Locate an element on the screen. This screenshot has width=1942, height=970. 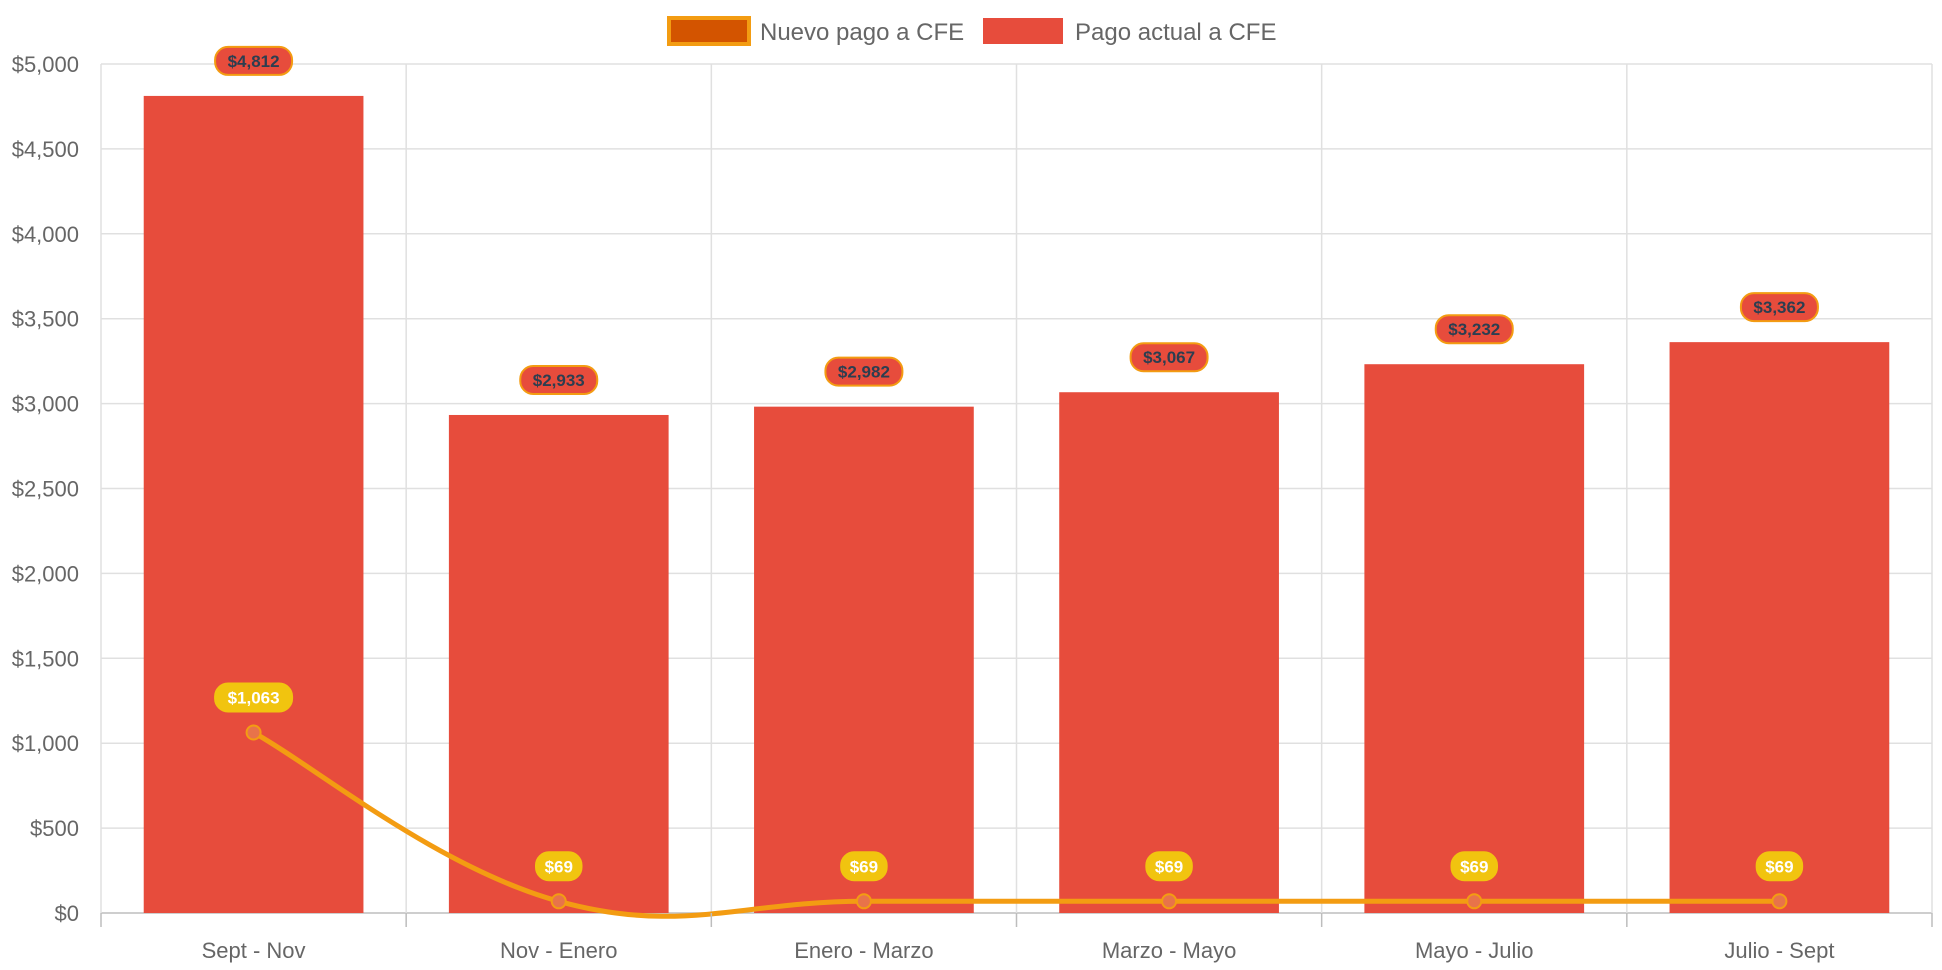
bar-value-label: $2,982 is located at coordinates (864, 371).